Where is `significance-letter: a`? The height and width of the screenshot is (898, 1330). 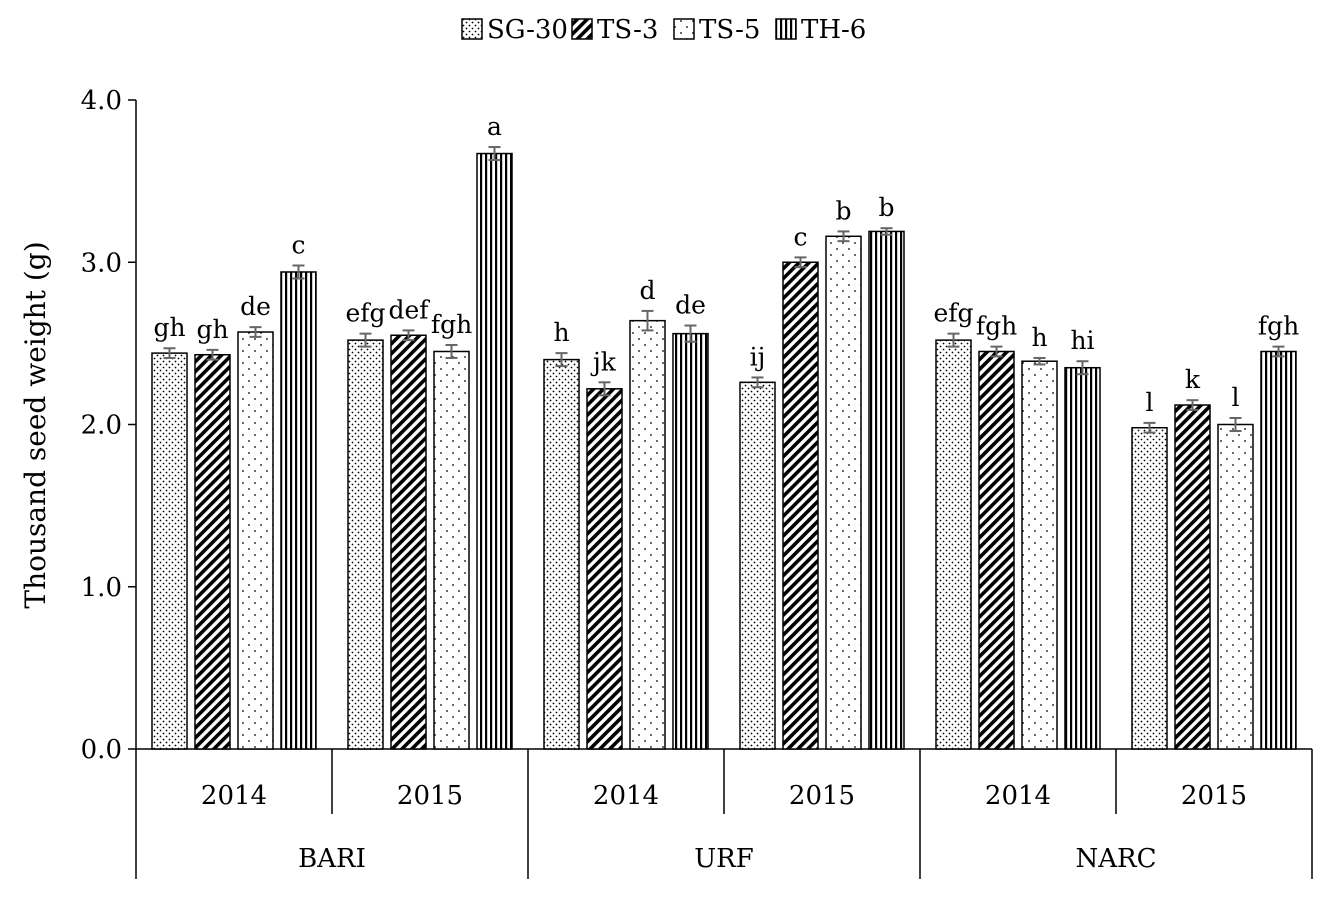 significance-letter: a is located at coordinates (494, 126).